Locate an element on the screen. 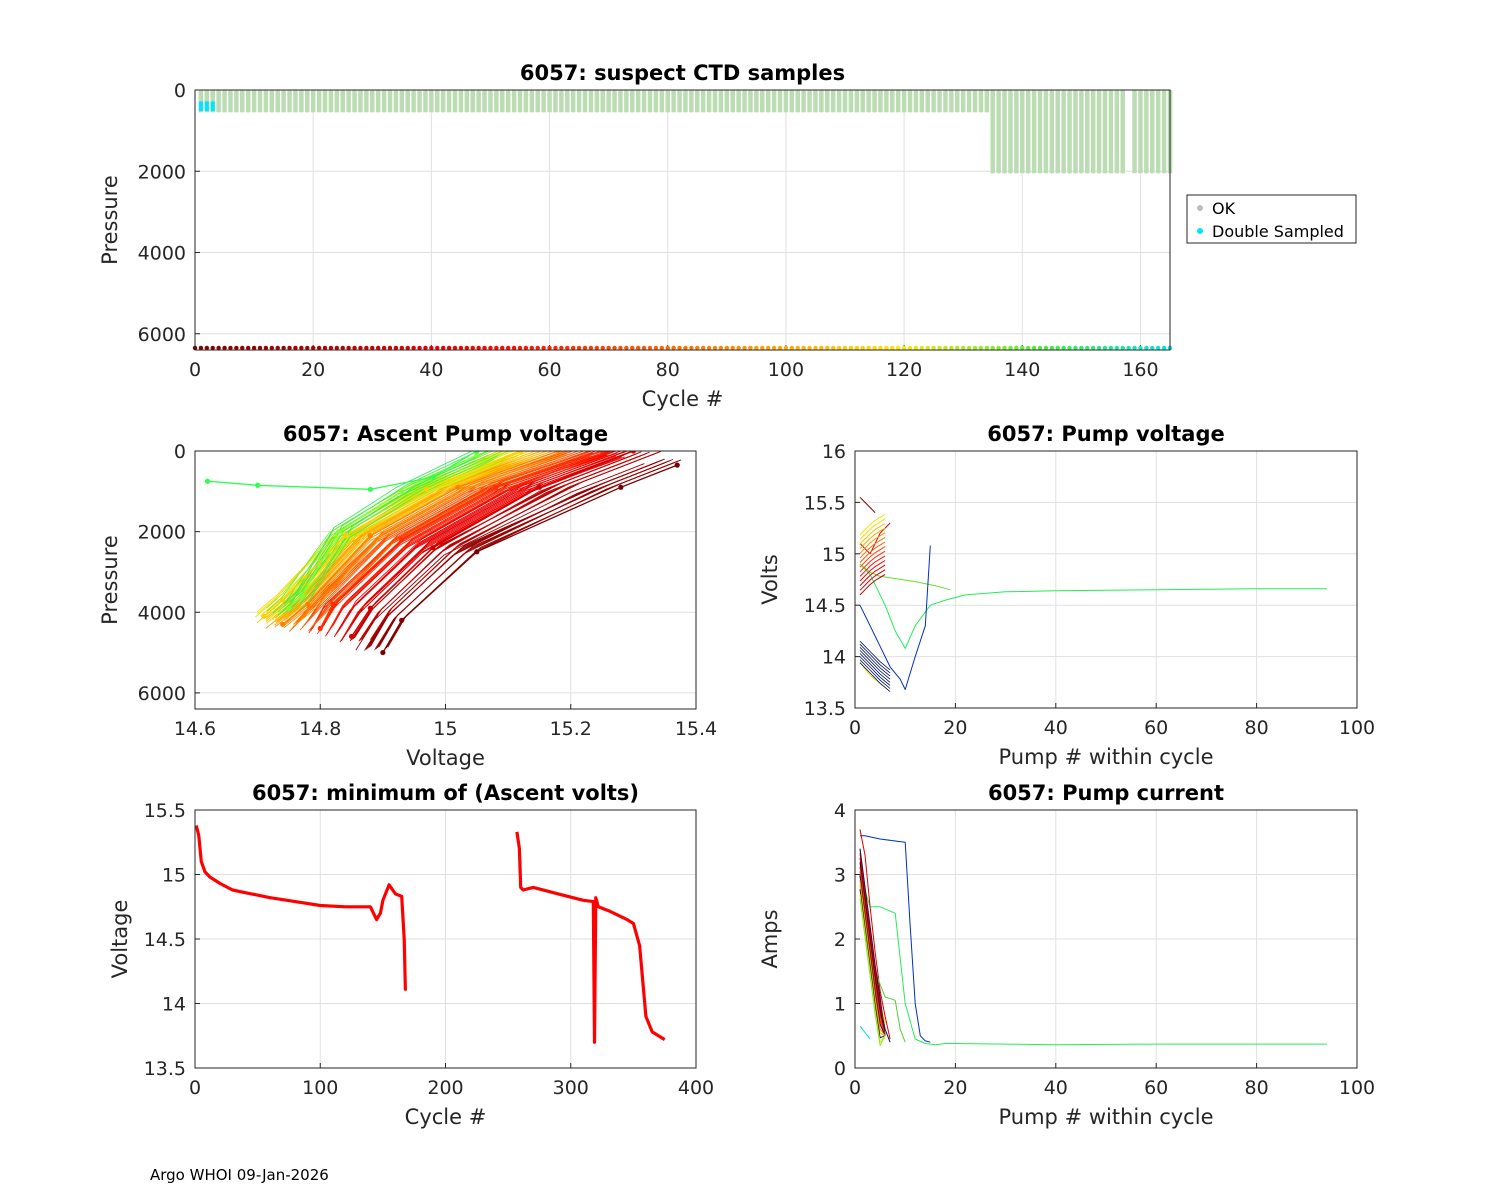 The image size is (1500, 1200). pumpvolt-y-tick-label: 13.5 is located at coordinates (825, 709).